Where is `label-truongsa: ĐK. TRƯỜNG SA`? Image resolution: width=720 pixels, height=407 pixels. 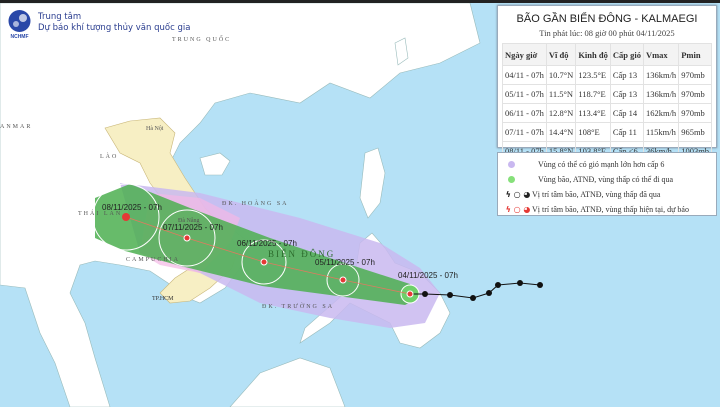 label-truongsa: ĐK. TRƯỜNG SA is located at coordinates (298, 306).